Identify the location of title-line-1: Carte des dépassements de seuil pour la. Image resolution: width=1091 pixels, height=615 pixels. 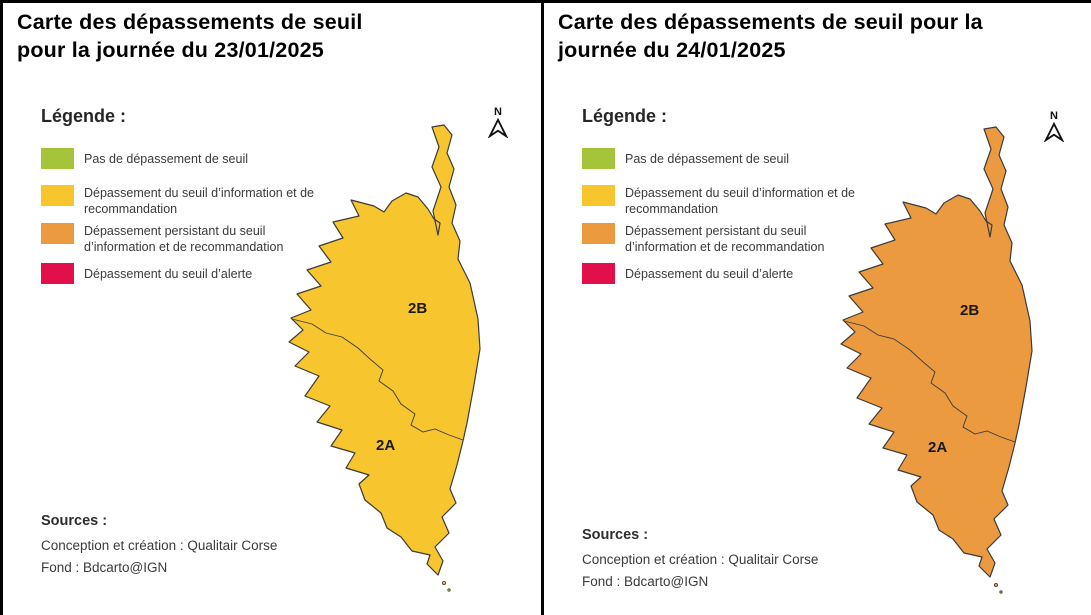
(770, 22).